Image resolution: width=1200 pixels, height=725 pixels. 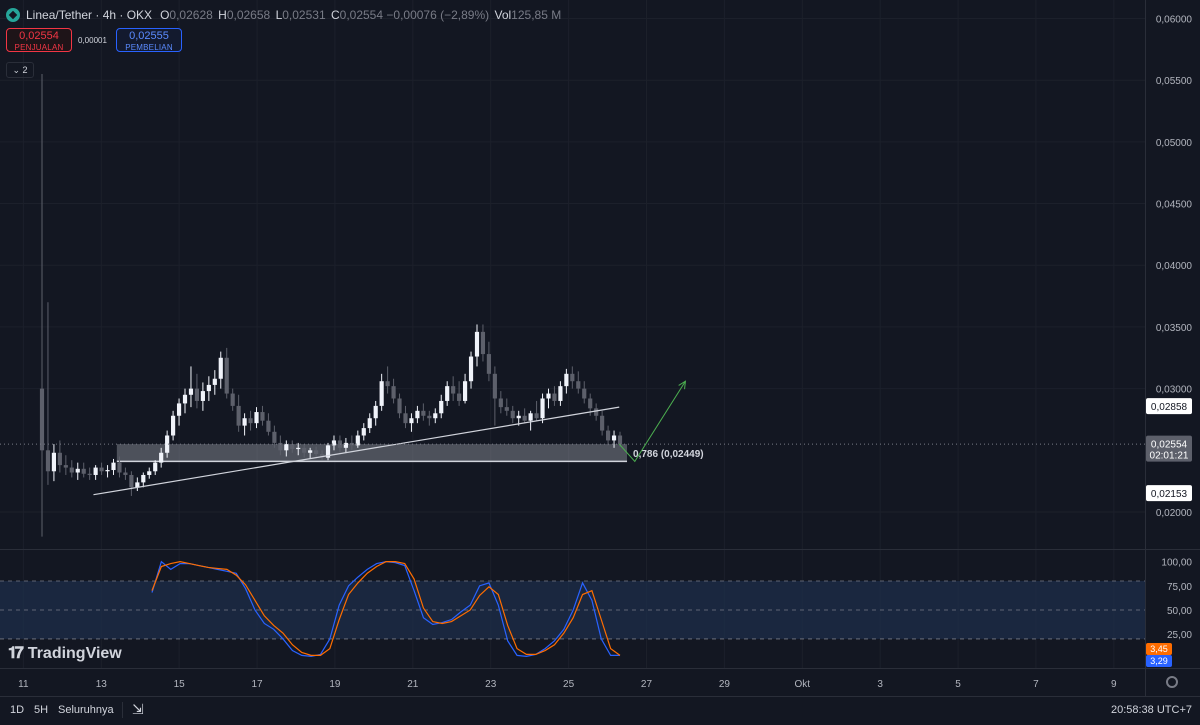 I want to click on support-zone-layer, so click(x=372, y=453).